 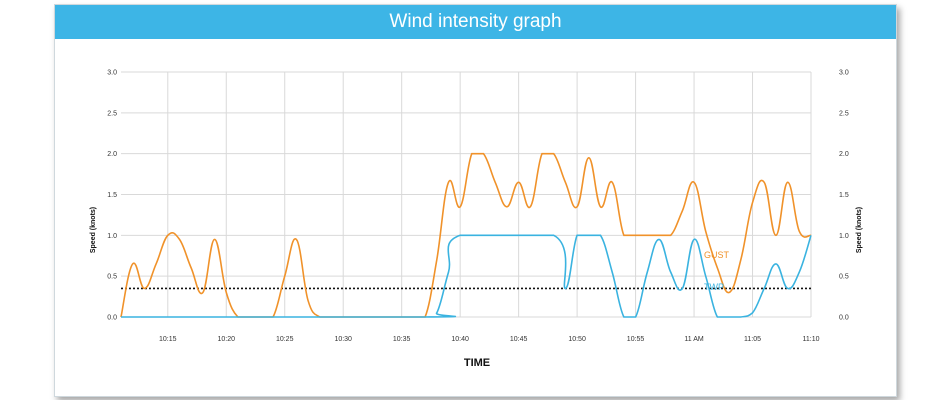 What do you see at coordinates (93, 230) in the screenshot?
I see `y-axis-title-left: Speed (knots)` at bounding box center [93, 230].